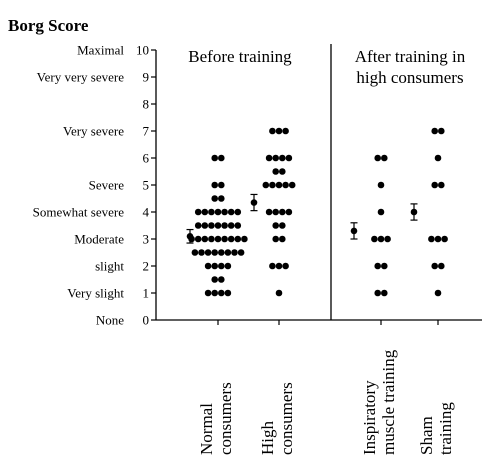 Image resolution: width=494 pixels, height=466 pixels. What do you see at coordinates (146, 266) in the screenshot?
I see `y-tick-label: 2` at bounding box center [146, 266].